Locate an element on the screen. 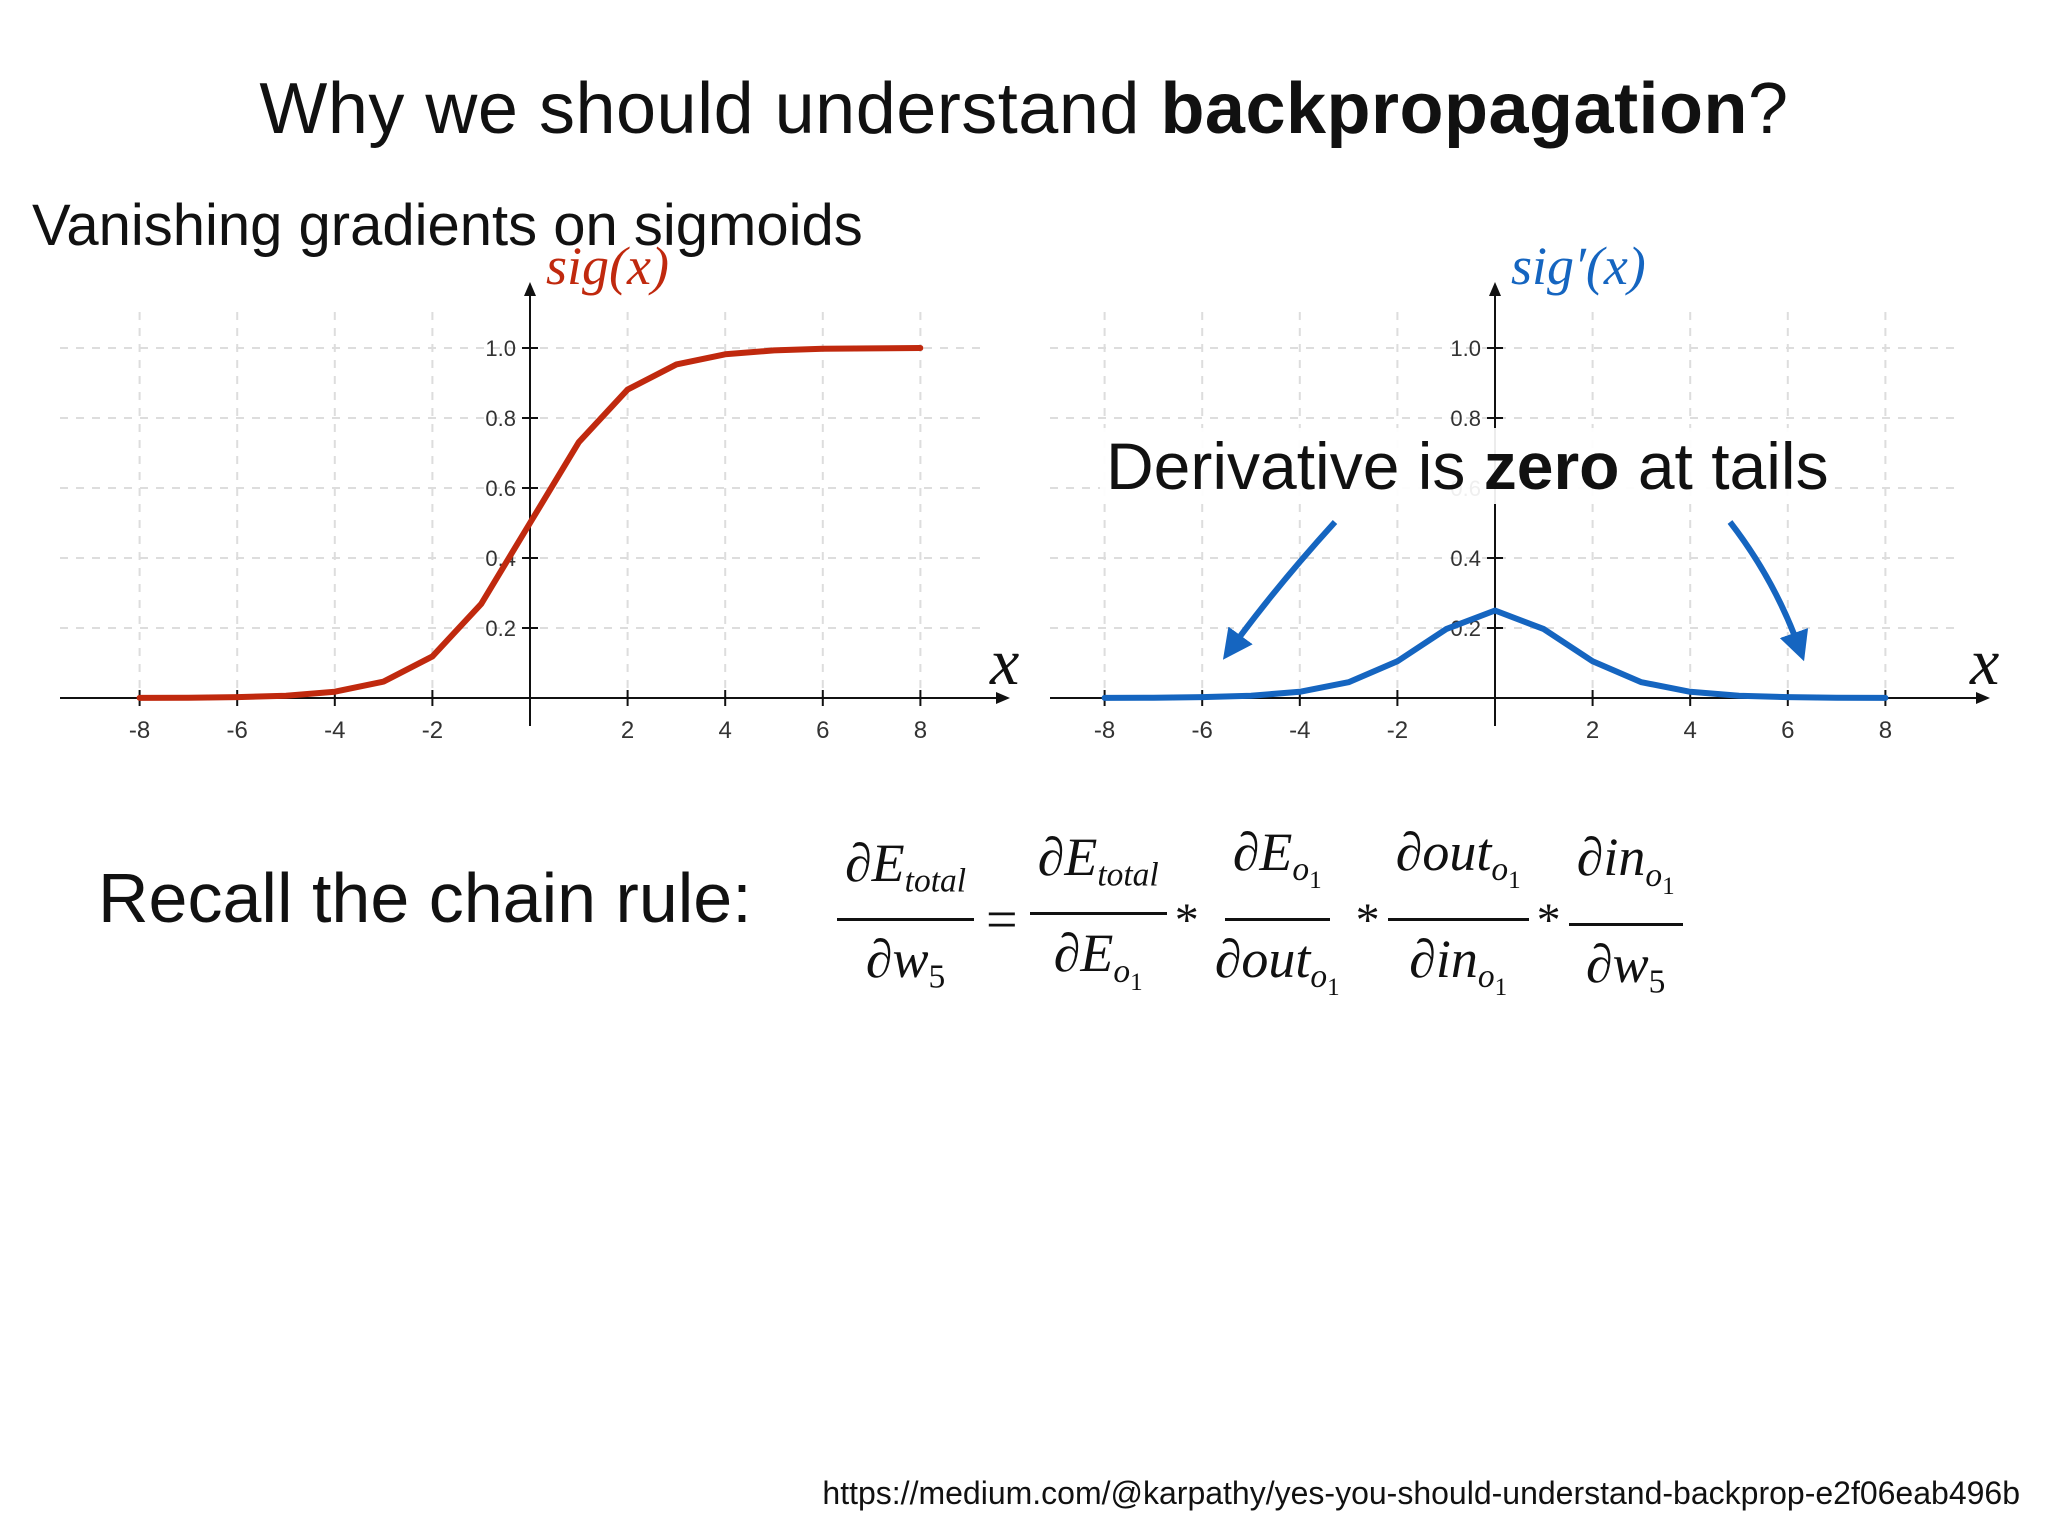  fraction-numerator: ∂Eo1 is located at coordinates (1277, 870).